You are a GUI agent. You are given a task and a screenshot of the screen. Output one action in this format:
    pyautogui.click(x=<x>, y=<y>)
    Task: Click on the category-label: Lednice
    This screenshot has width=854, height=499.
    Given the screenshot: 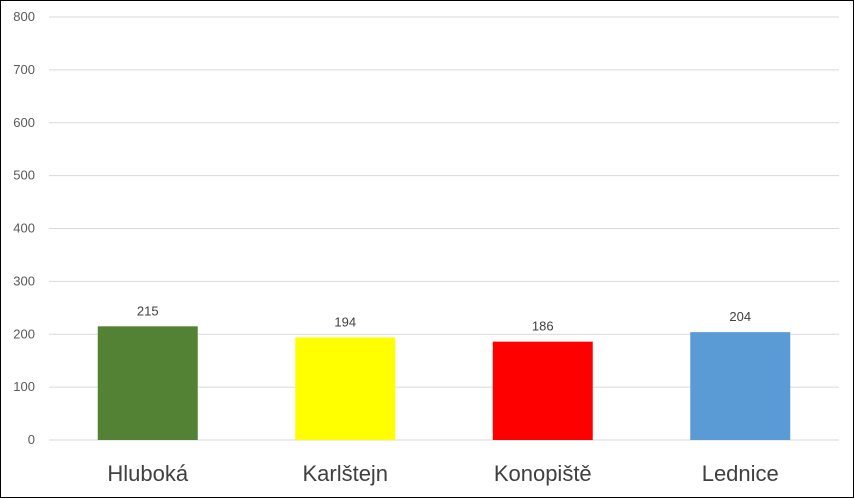 What is the action you would take?
    pyautogui.click(x=740, y=473)
    